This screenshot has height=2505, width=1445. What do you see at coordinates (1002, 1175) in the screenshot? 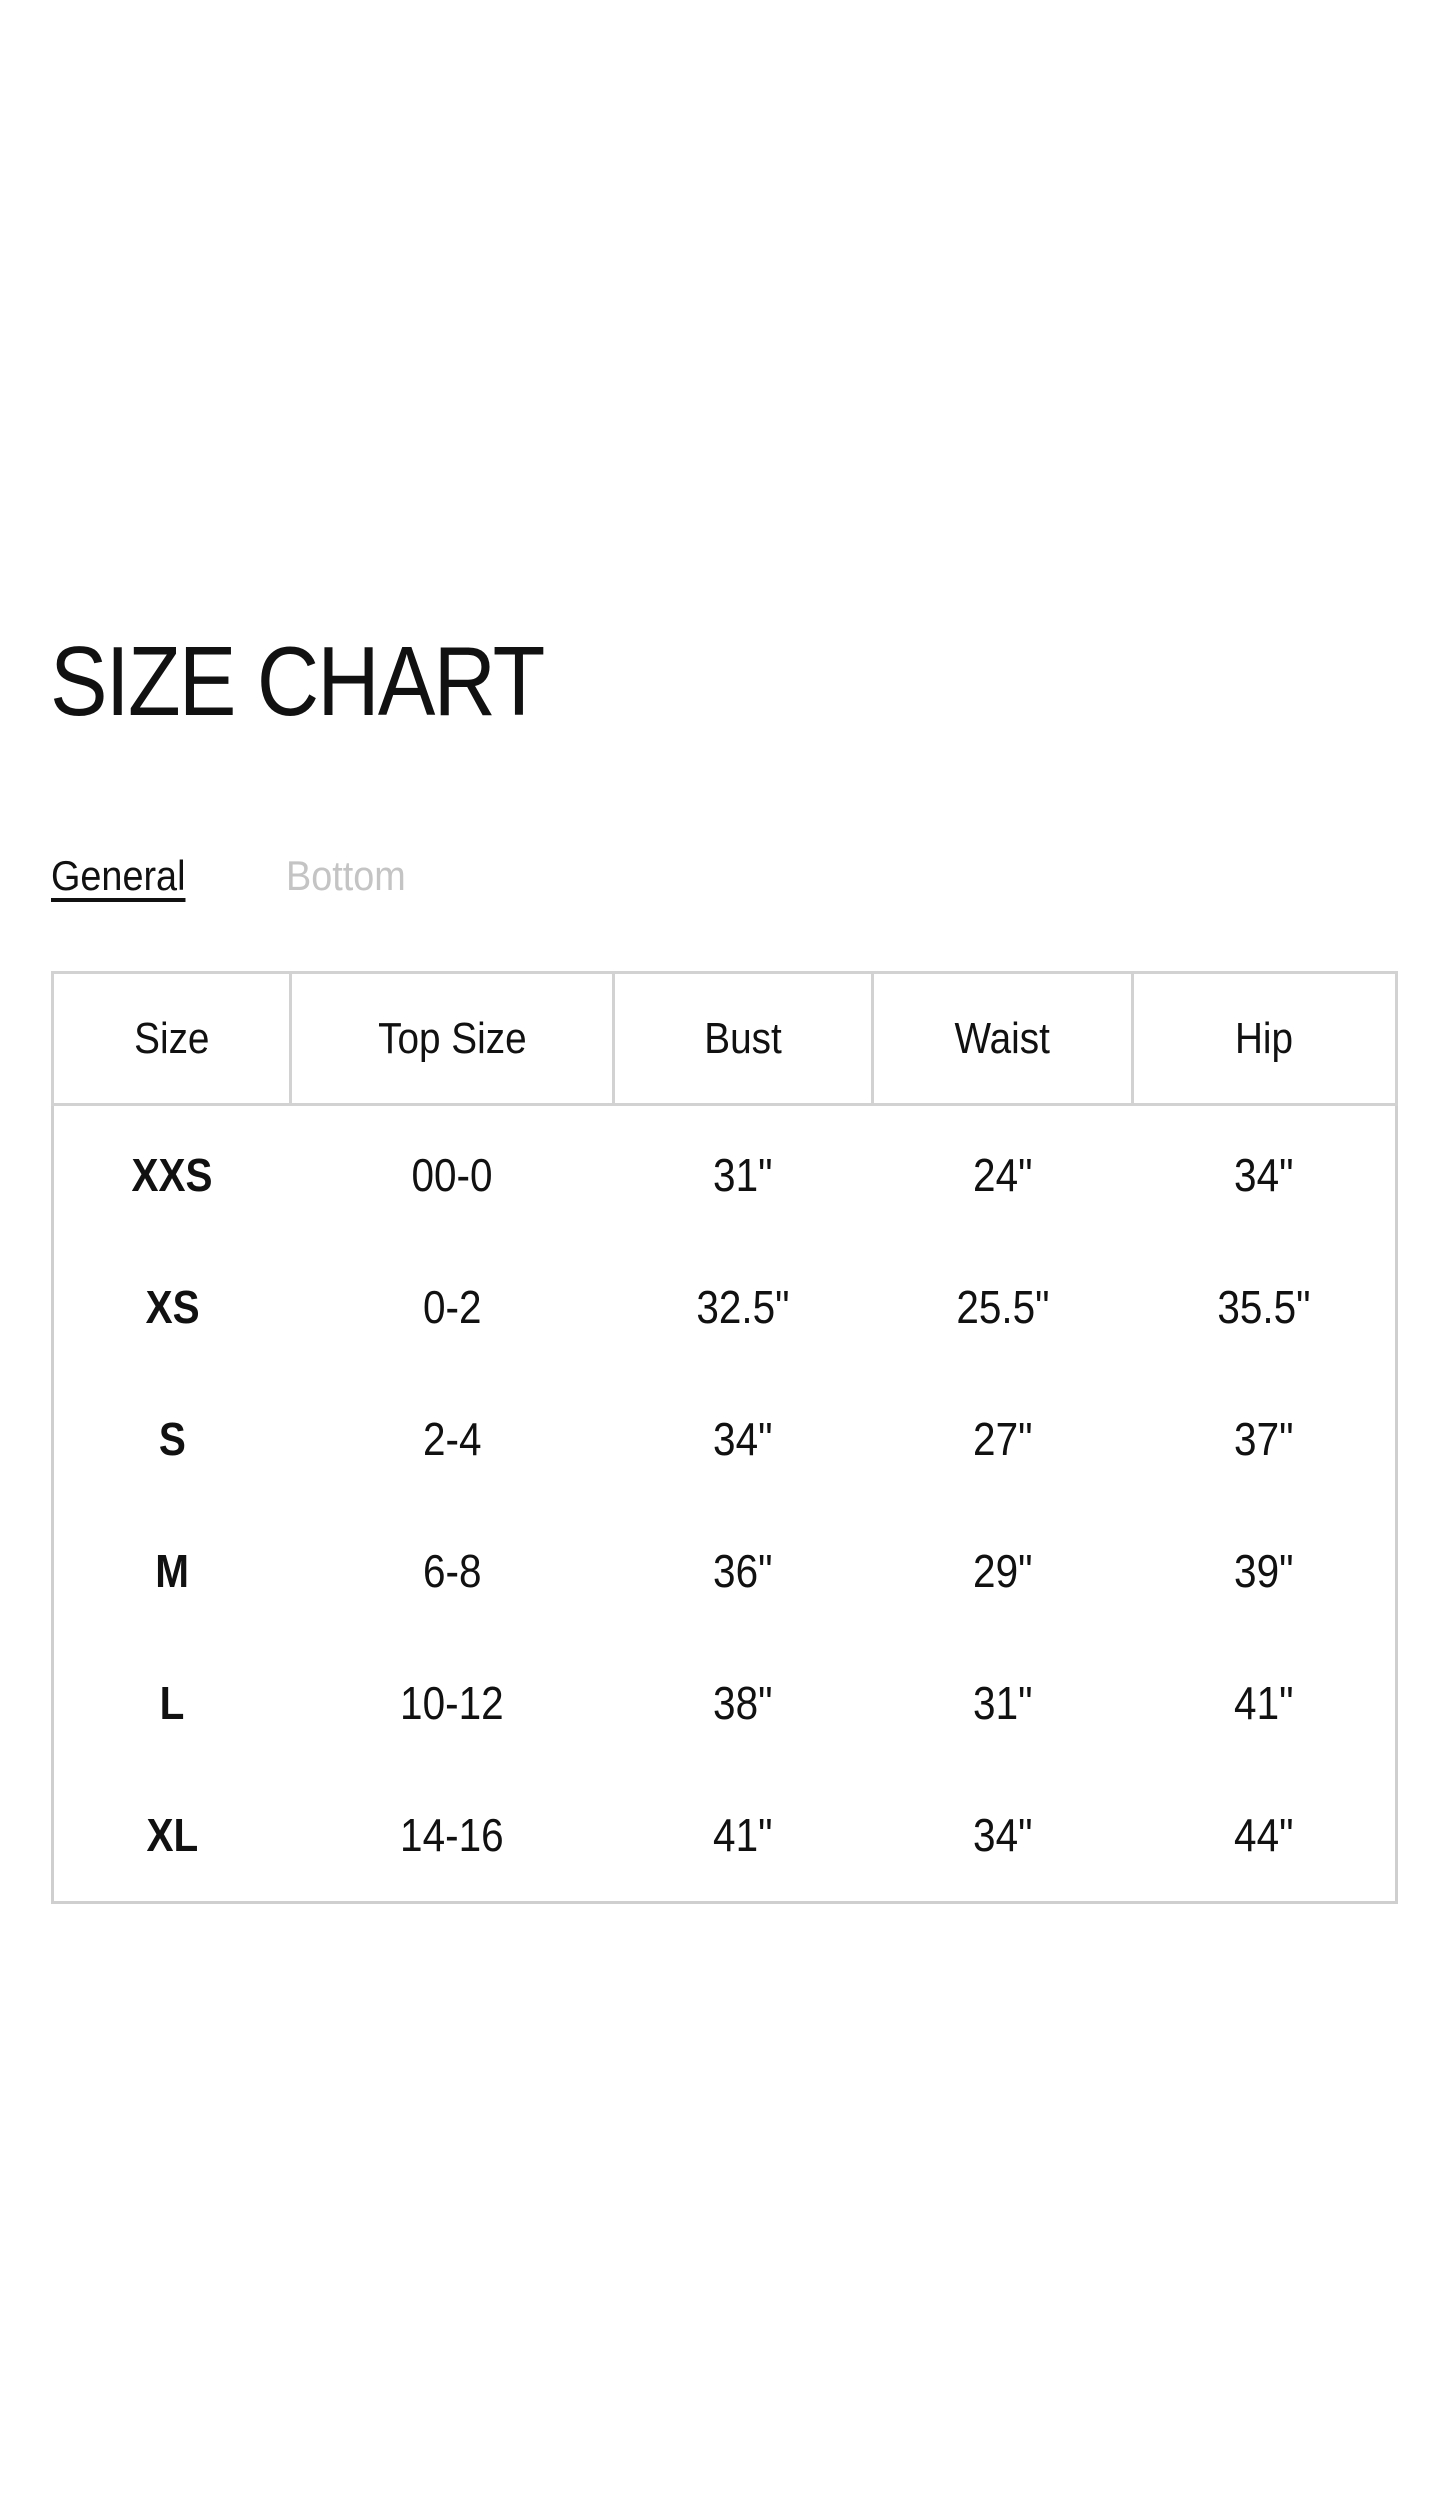
I see `table-cell: 24"` at bounding box center [1002, 1175].